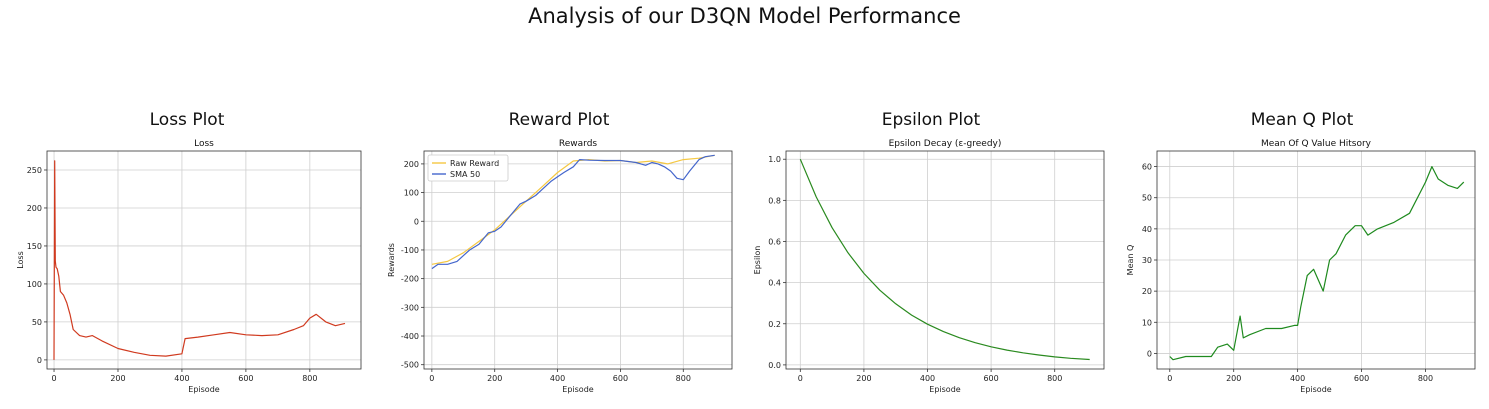  I want to click on y-tick-label: 0.6, so click(774, 241).